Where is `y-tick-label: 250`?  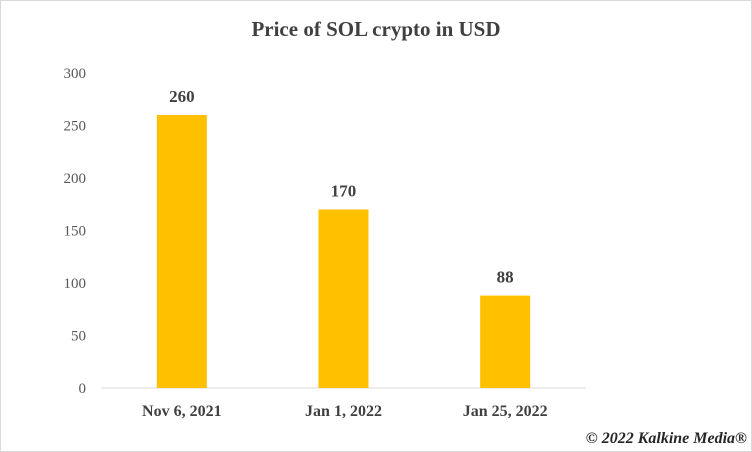
y-tick-label: 250 is located at coordinates (75, 127).